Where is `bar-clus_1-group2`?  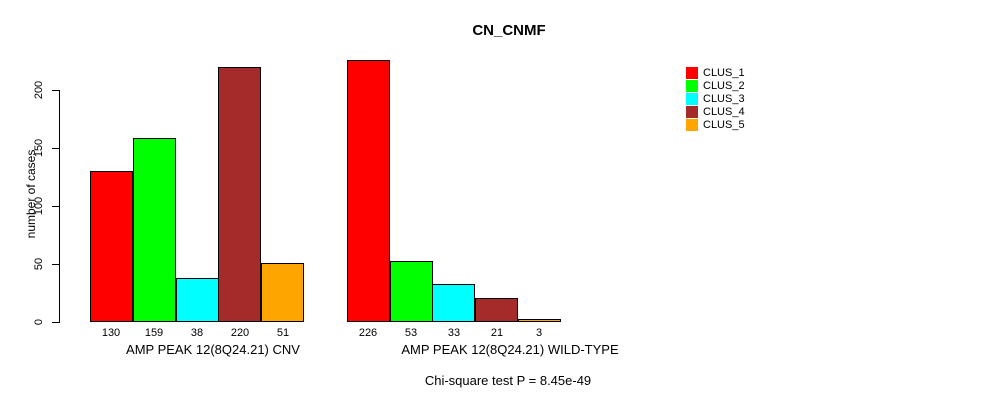 bar-clus_1-group2 is located at coordinates (368, 191).